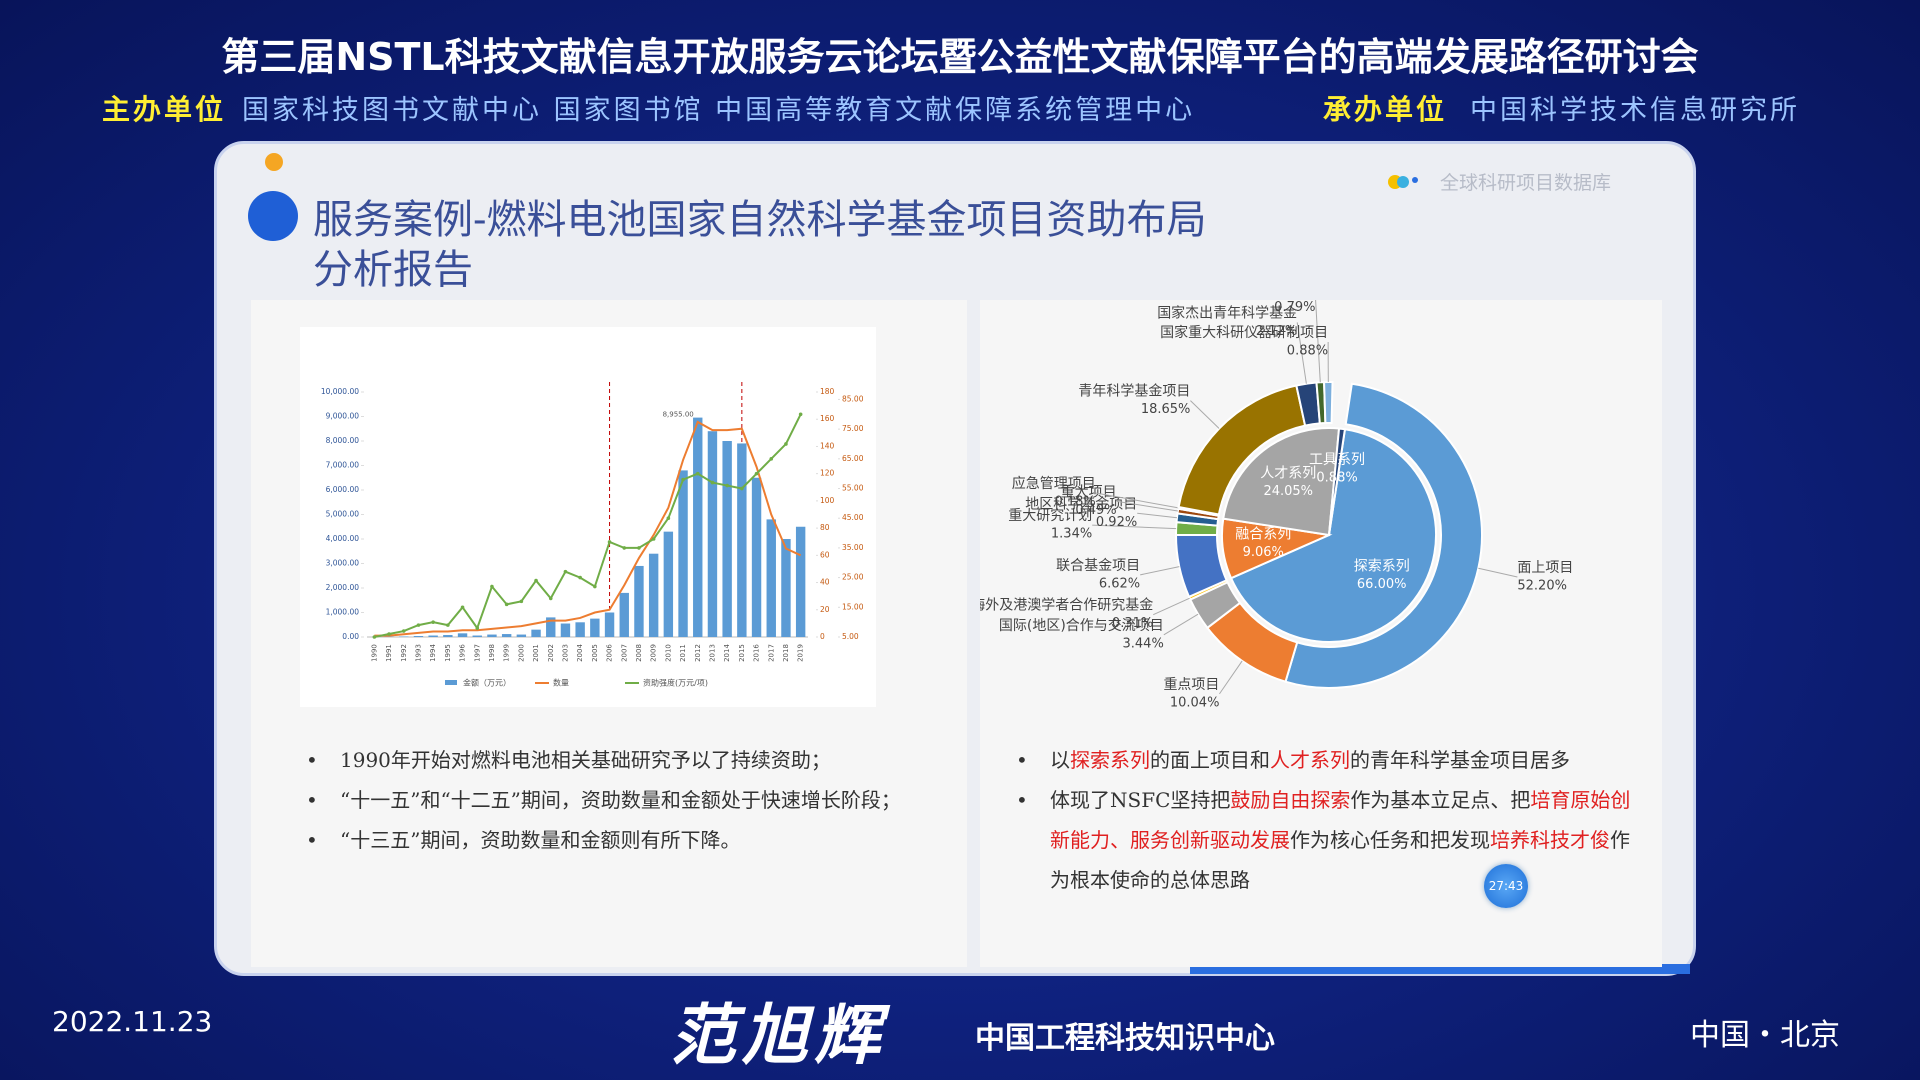  What do you see at coordinates (757, 653) in the screenshot?
I see `x-tick-label: 2016` at bounding box center [757, 653].